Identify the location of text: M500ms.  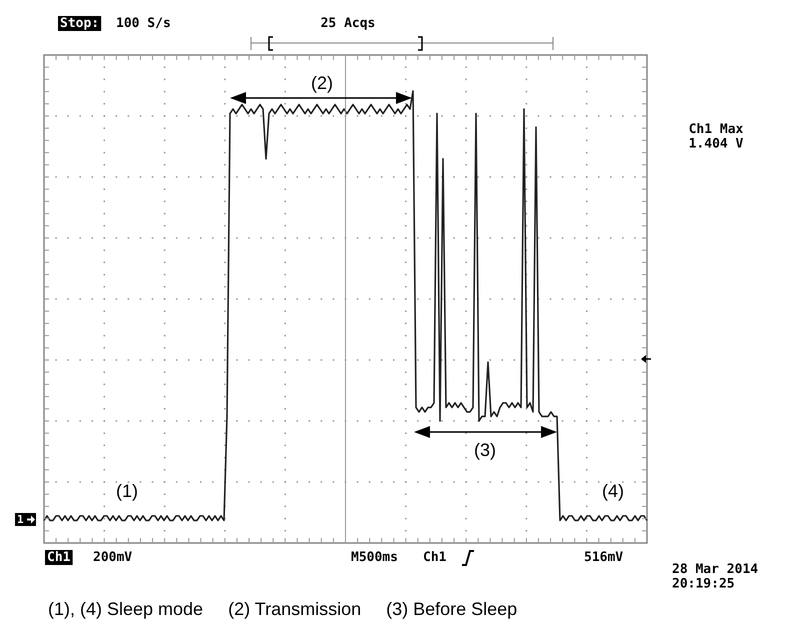
(374, 557).